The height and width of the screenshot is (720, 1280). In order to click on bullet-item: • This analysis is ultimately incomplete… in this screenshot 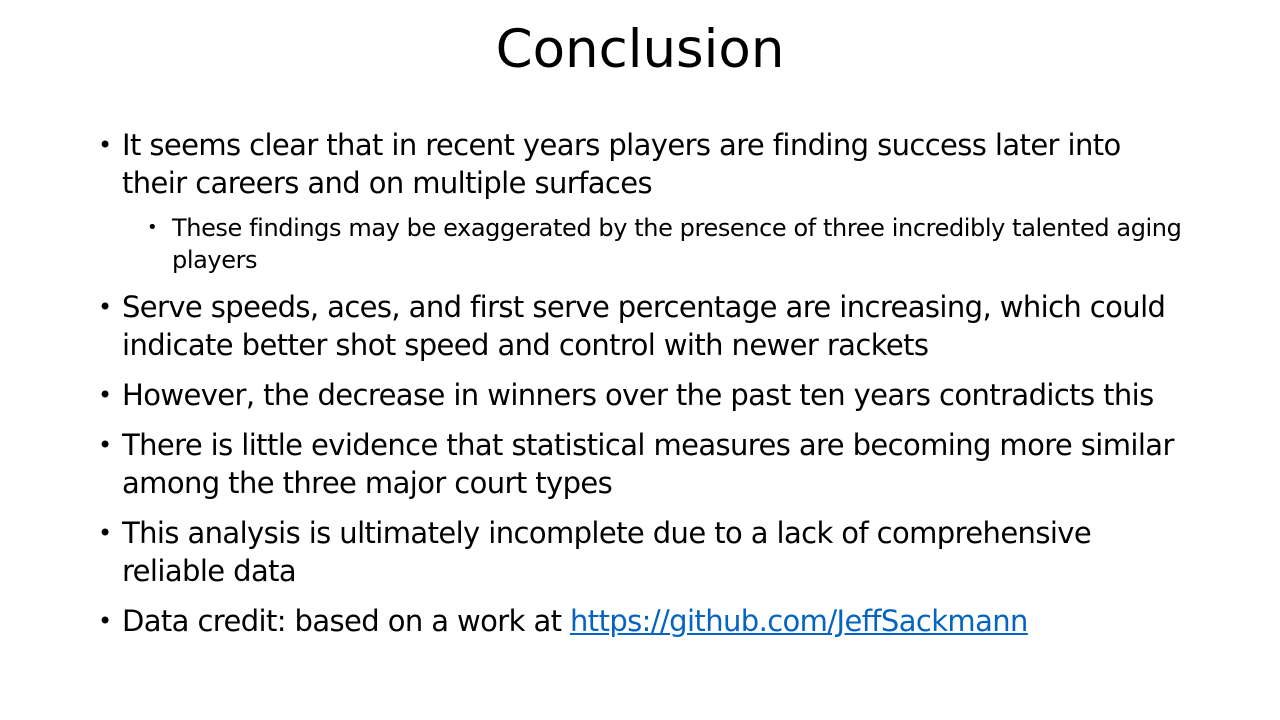, I will do `click(641, 552)`.